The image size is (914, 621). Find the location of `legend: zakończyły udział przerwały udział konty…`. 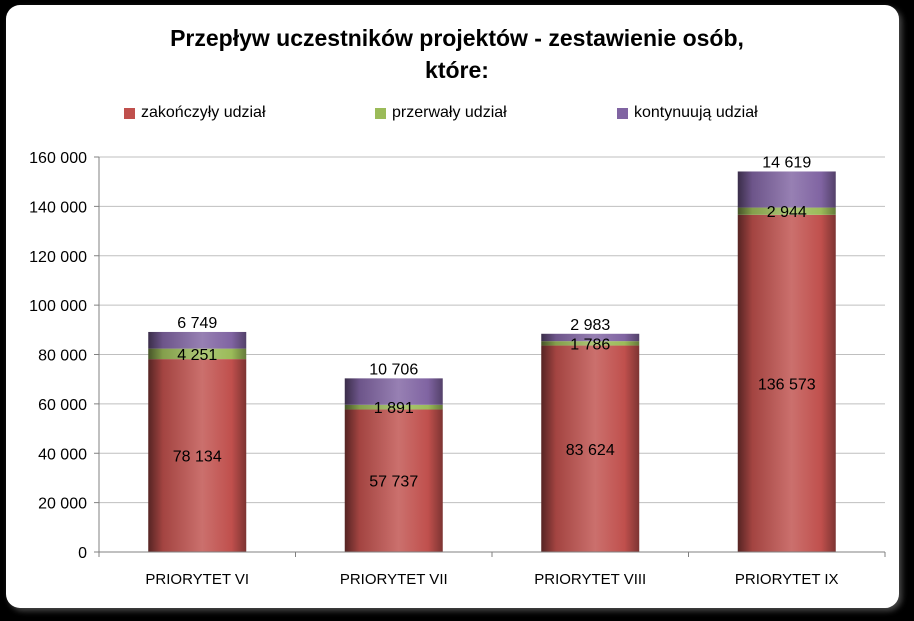

legend: zakończyły udział przerwały udział konty… is located at coordinates (457, 115).